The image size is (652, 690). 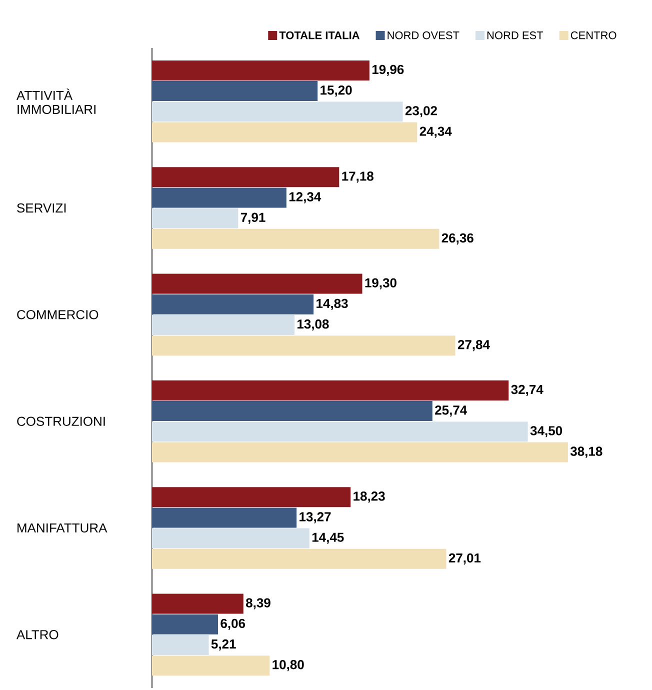 I want to click on data-label: 19,30, so click(x=380, y=284).